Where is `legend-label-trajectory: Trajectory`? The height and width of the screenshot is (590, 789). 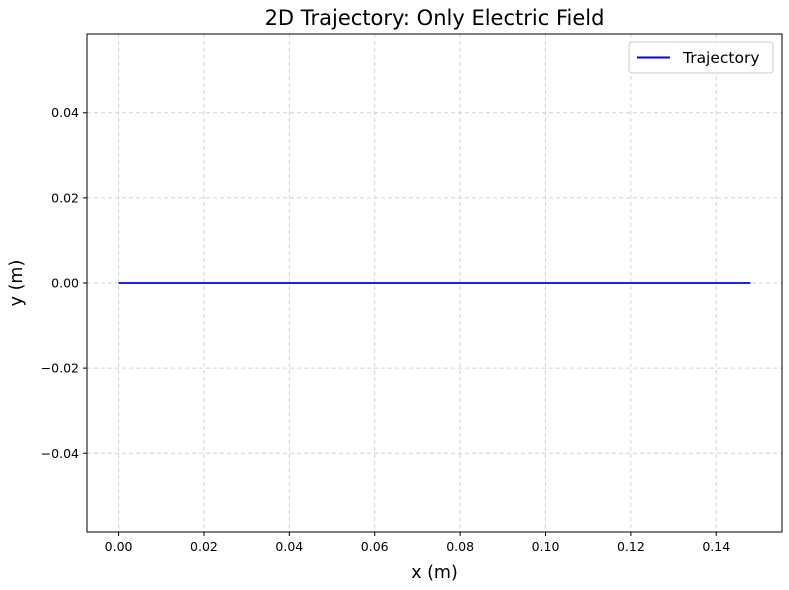 legend-label-trajectory: Trajectory is located at coordinates (721, 58).